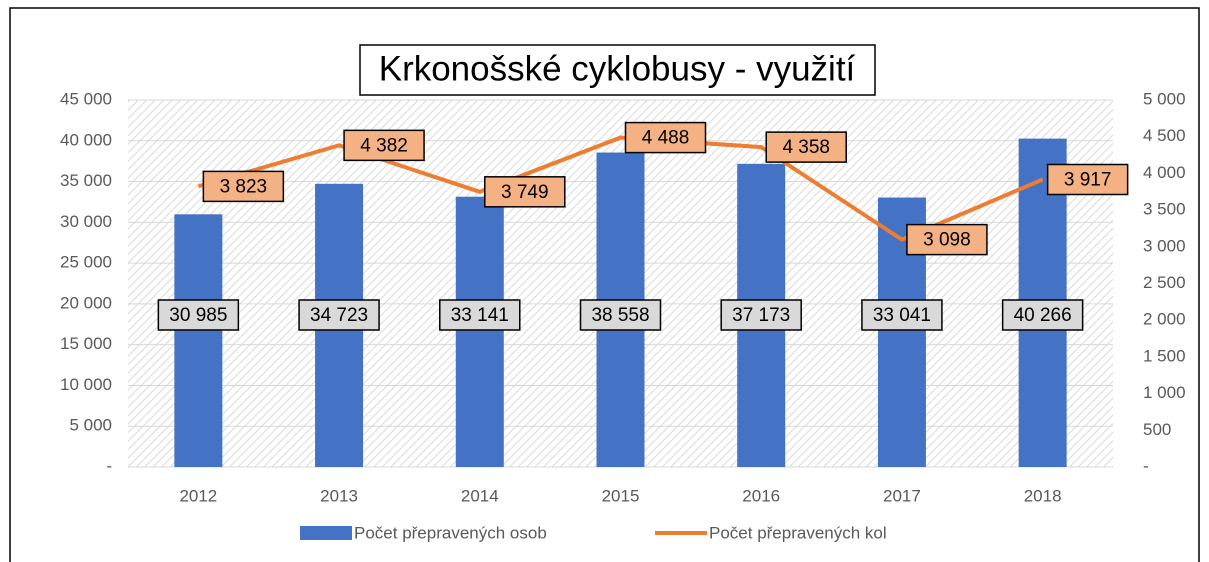 The image size is (1209, 562). What do you see at coordinates (620, 188) in the screenshot?
I see `line` at bounding box center [620, 188].